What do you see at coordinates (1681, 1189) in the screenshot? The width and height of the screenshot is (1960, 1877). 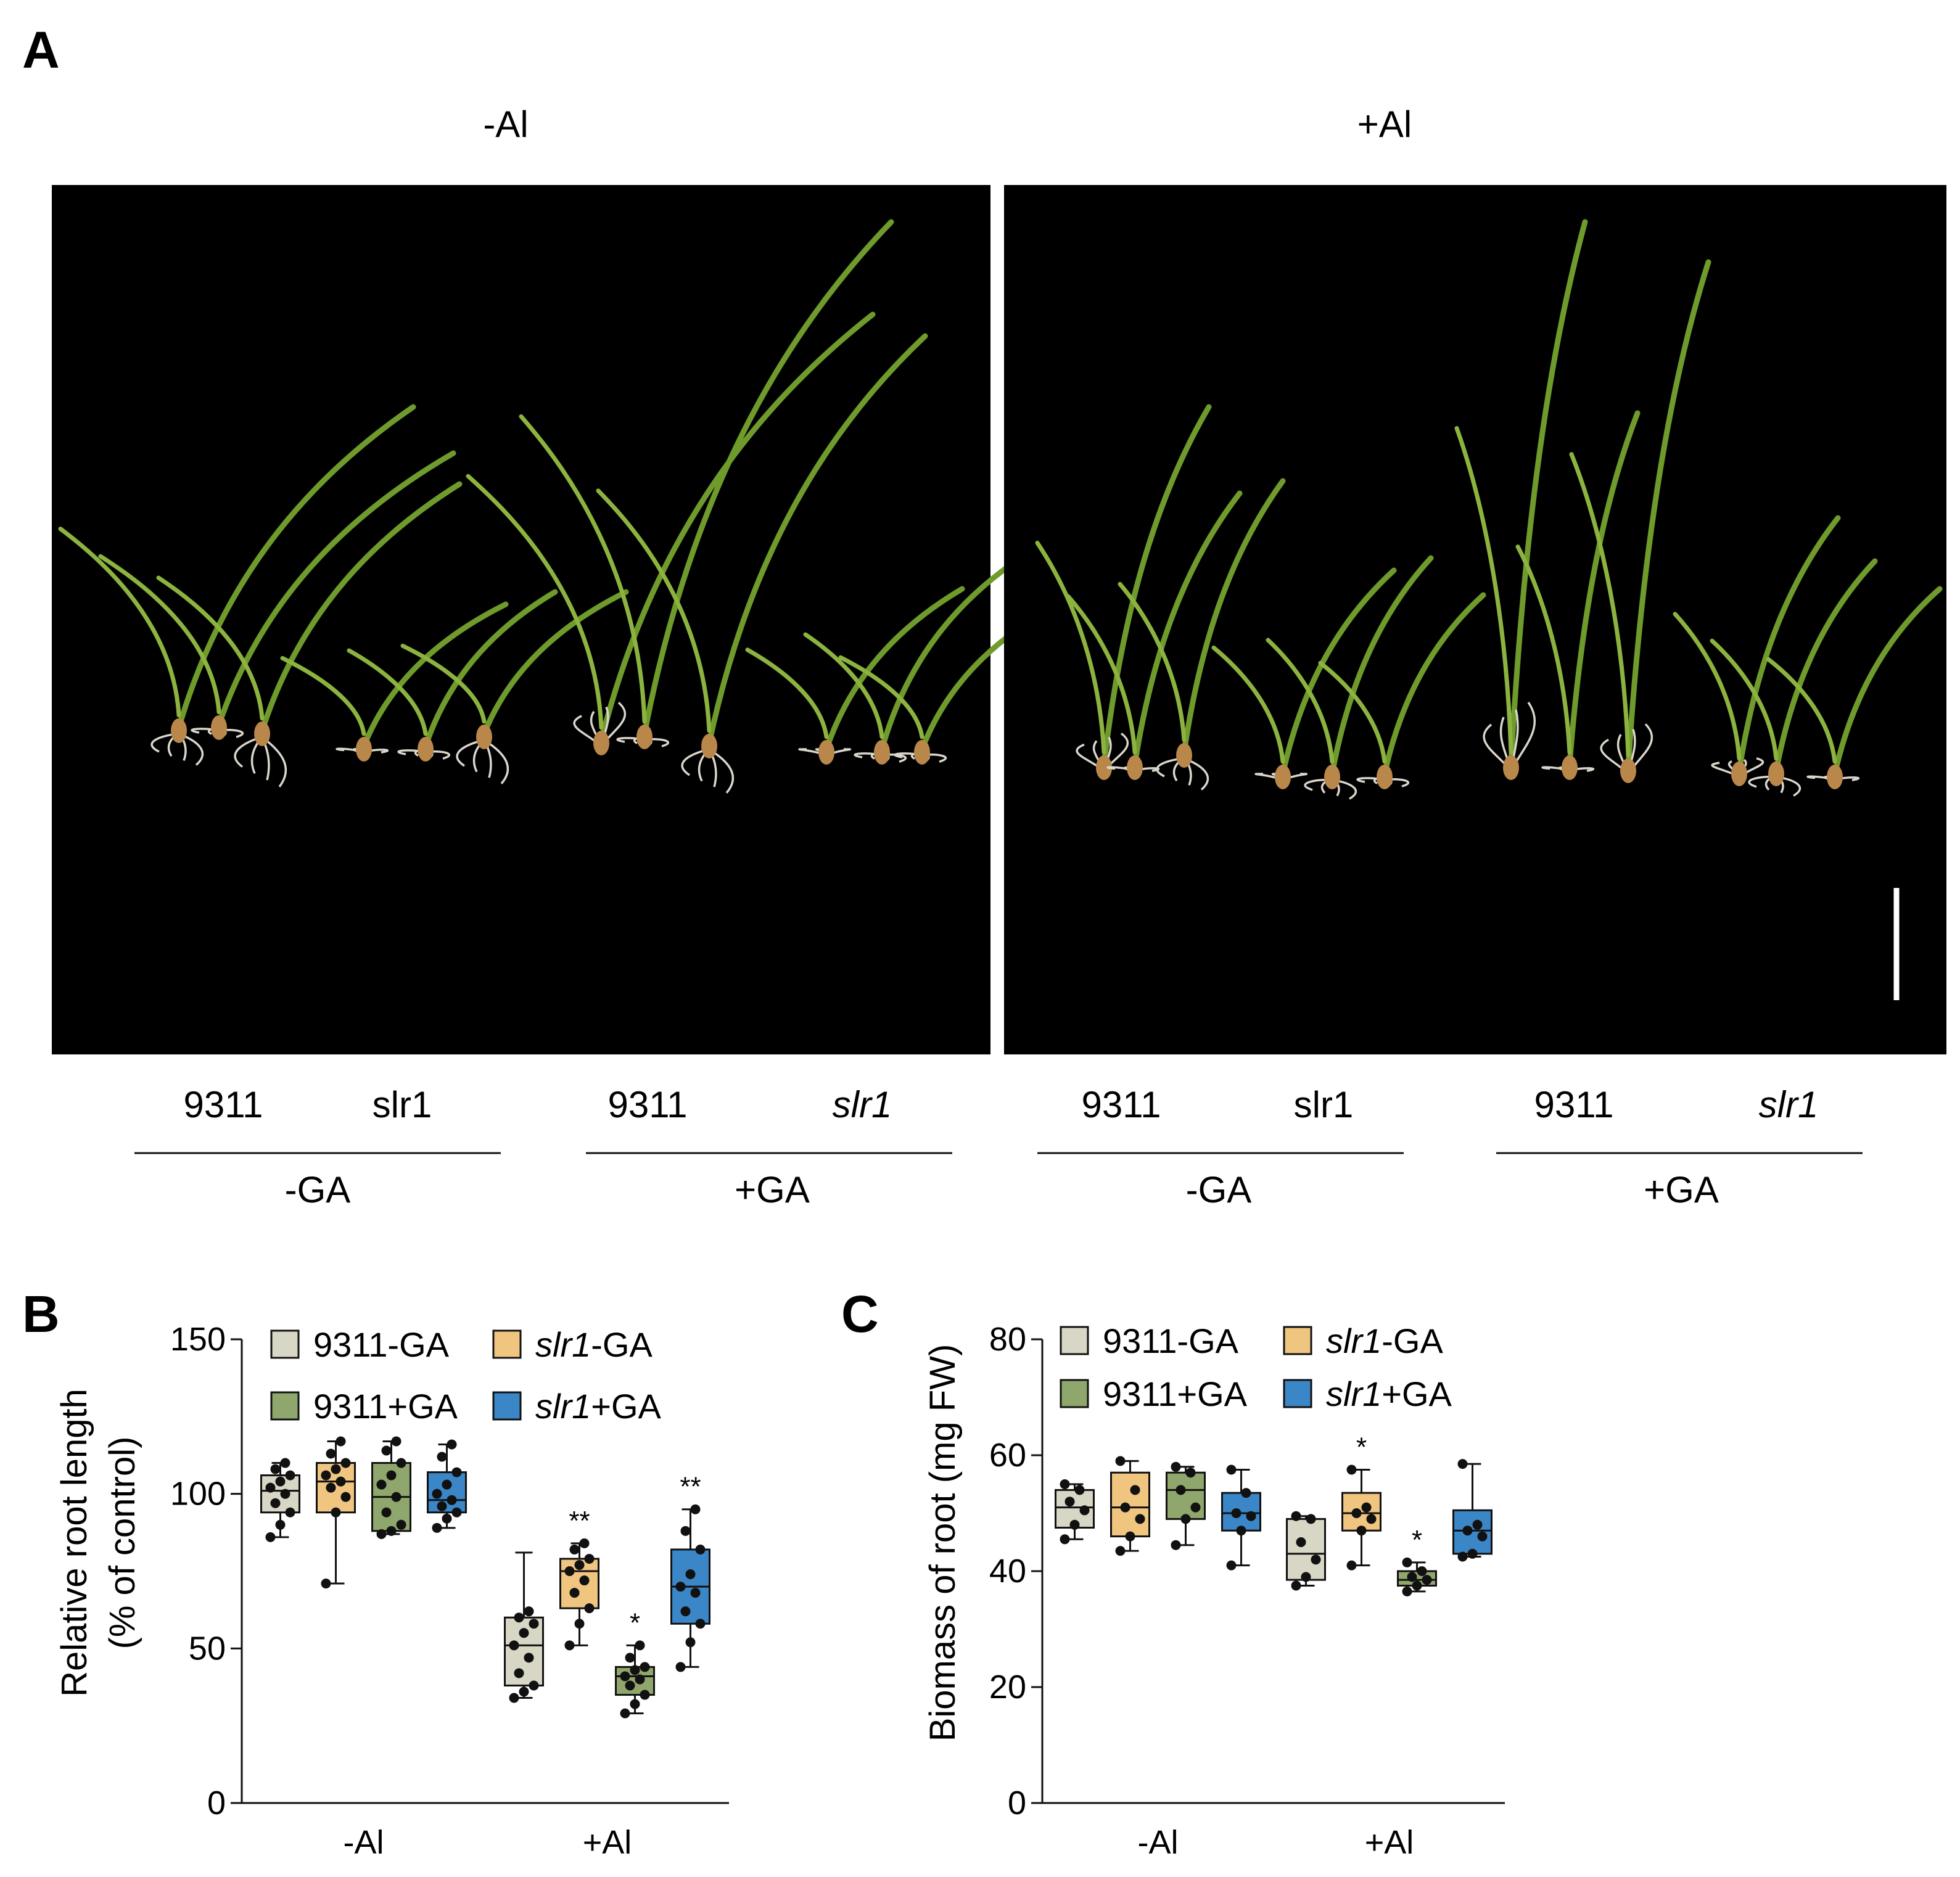 I see `treatment-label: +GA` at bounding box center [1681, 1189].